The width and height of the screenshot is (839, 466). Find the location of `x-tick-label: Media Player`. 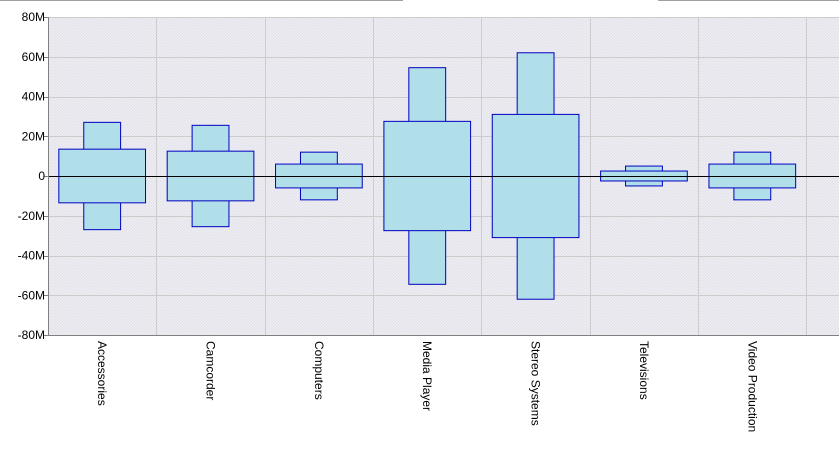

x-tick-label: Media Player is located at coordinates (427, 376).